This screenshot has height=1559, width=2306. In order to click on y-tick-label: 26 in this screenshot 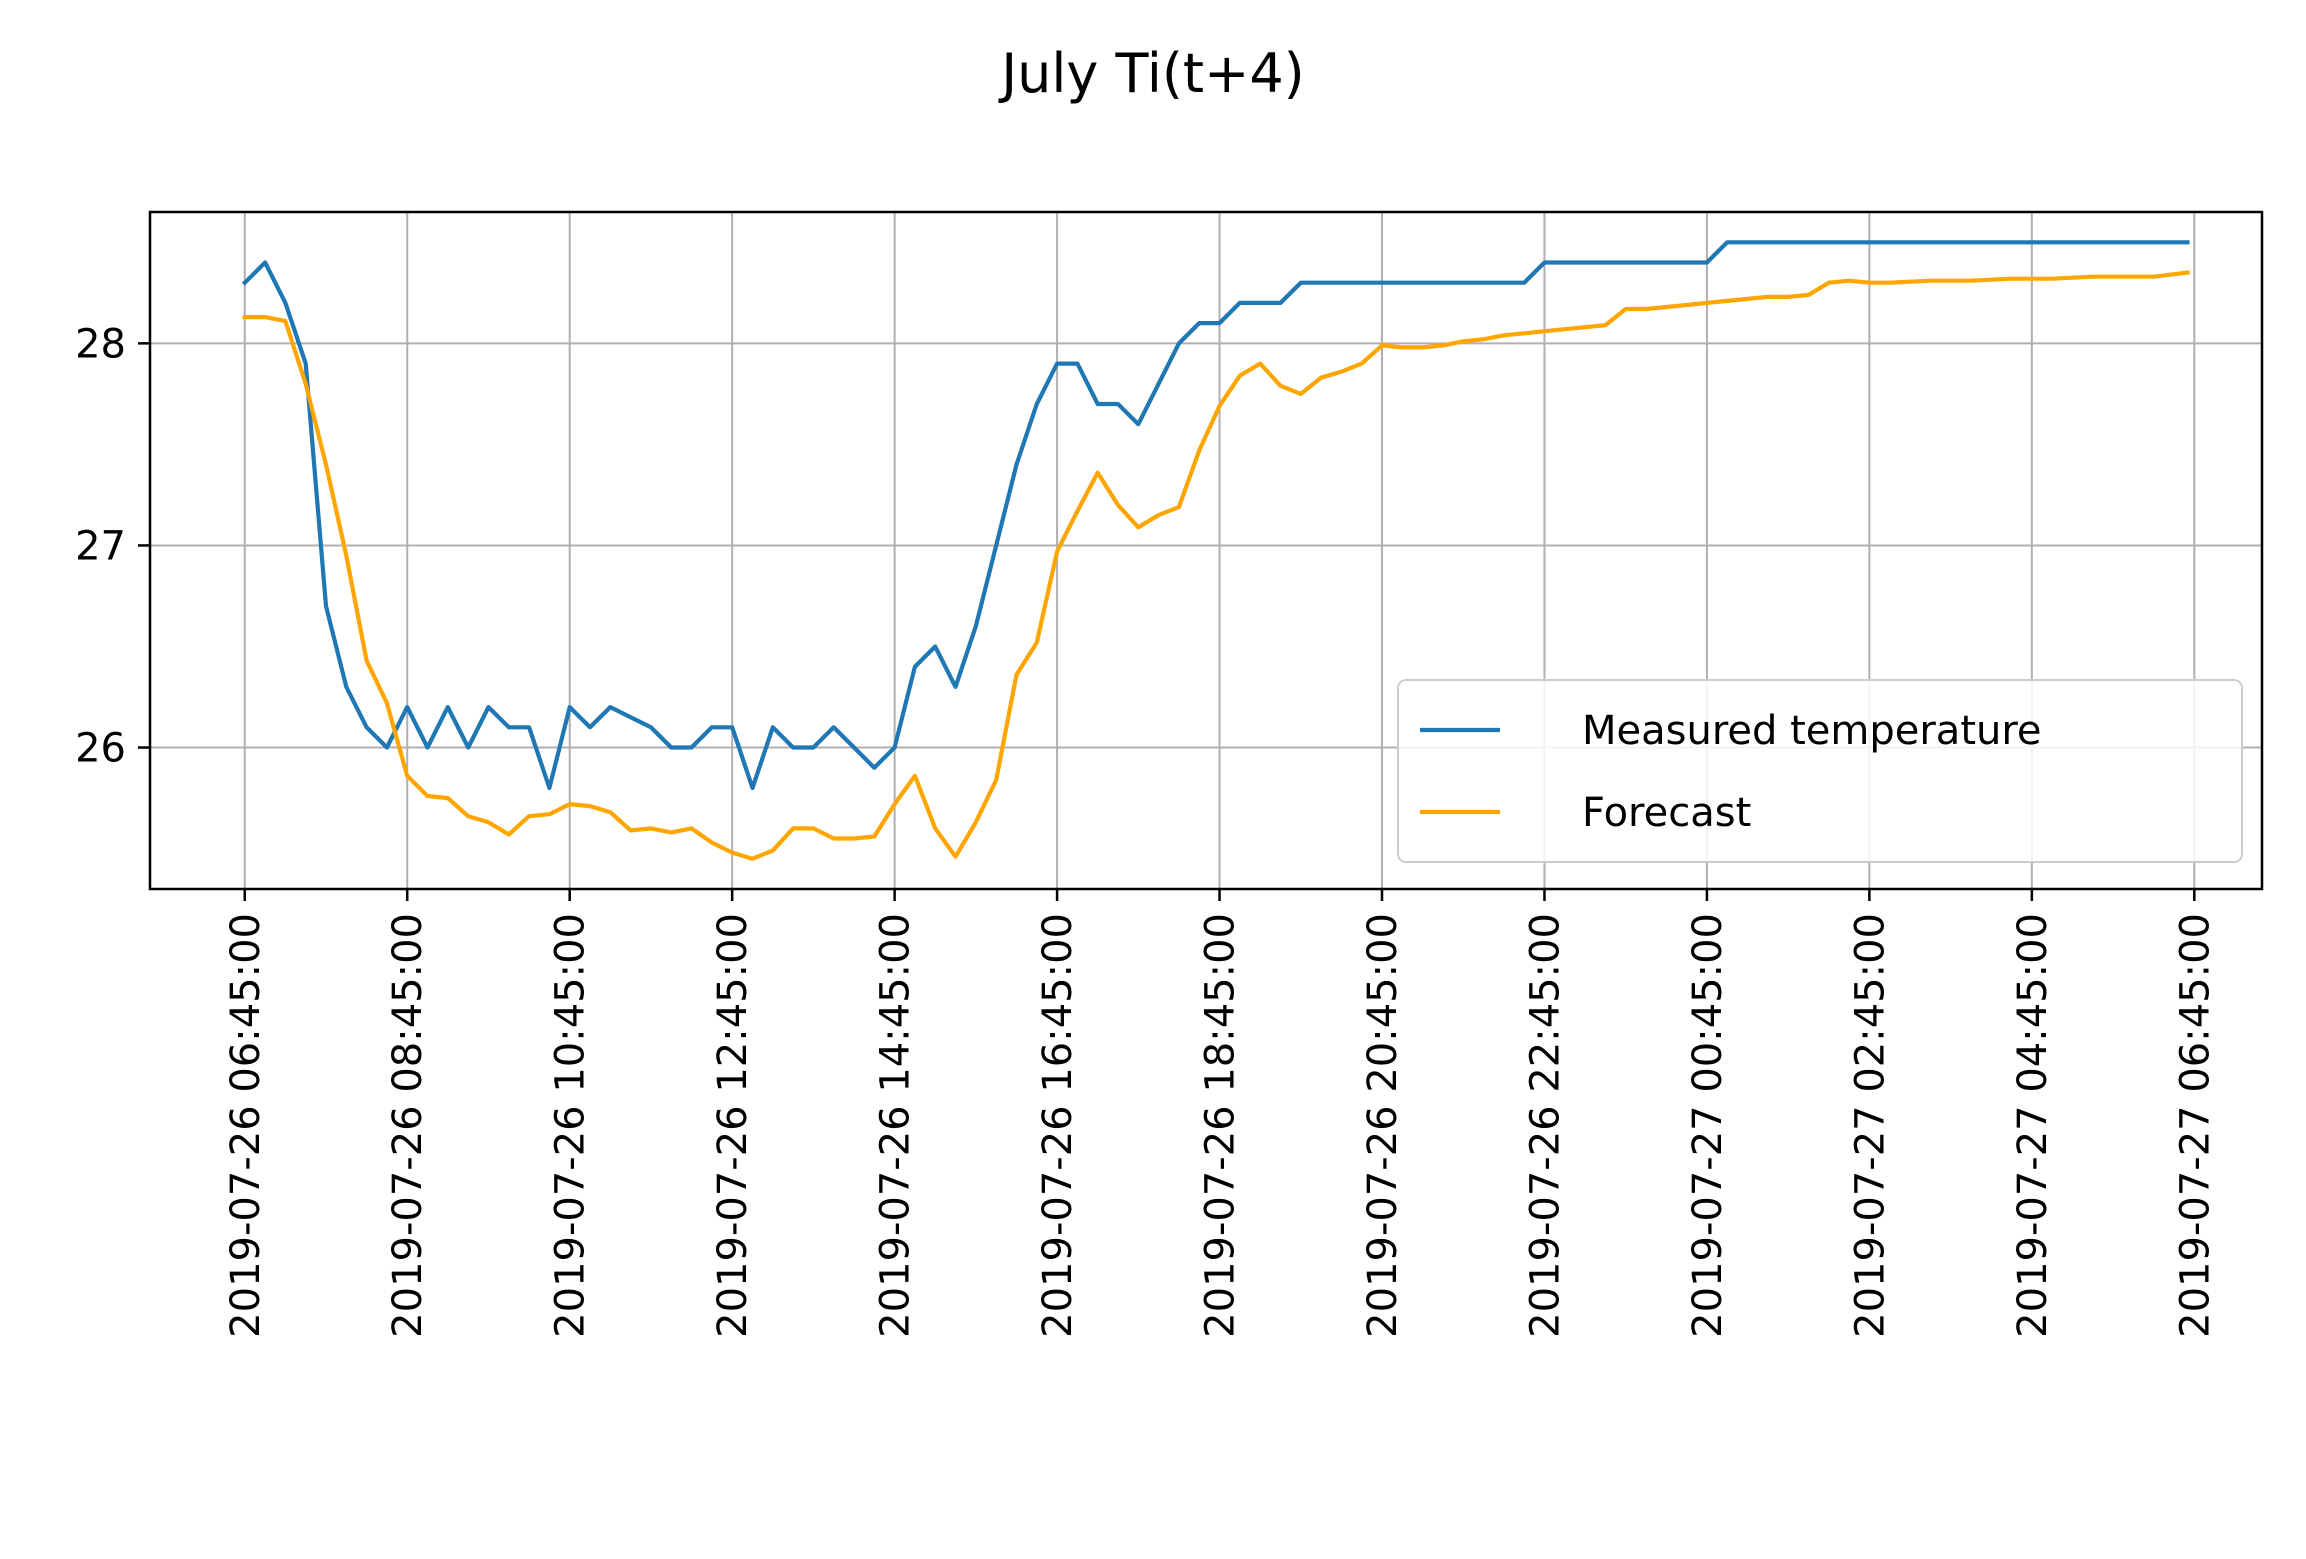, I will do `click(100, 749)`.